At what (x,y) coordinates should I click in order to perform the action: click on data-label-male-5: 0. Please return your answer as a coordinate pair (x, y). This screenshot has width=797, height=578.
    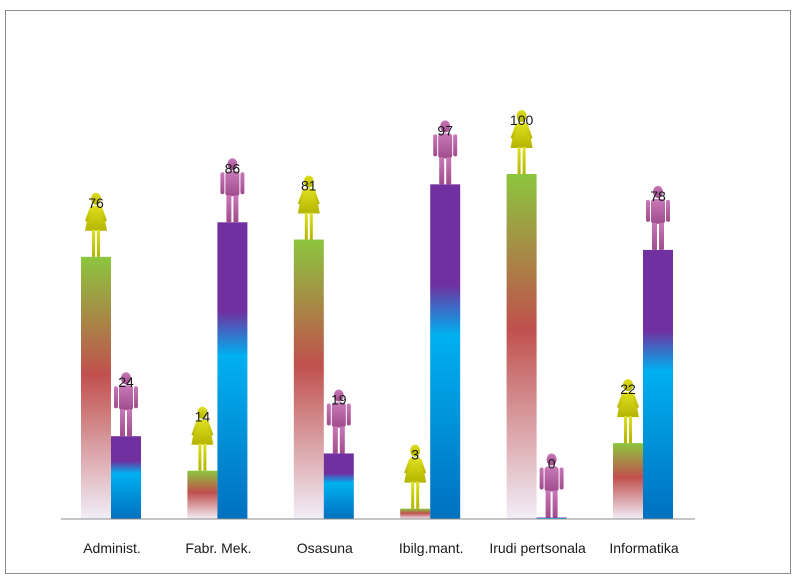
    Looking at the image, I should click on (552, 464).